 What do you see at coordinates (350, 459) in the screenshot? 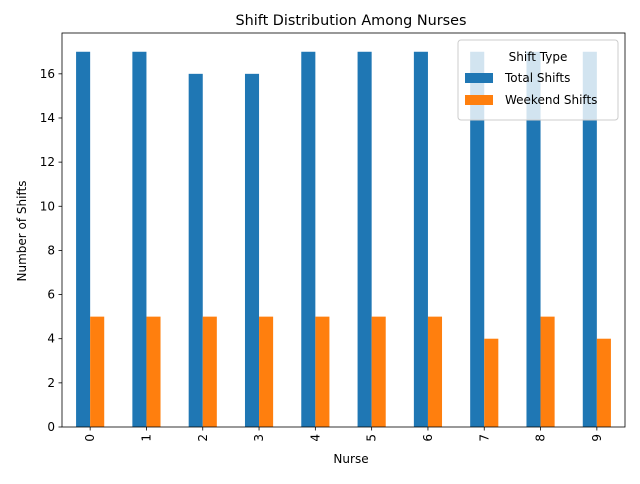
I see `x-axis-label: Nurse` at bounding box center [350, 459].